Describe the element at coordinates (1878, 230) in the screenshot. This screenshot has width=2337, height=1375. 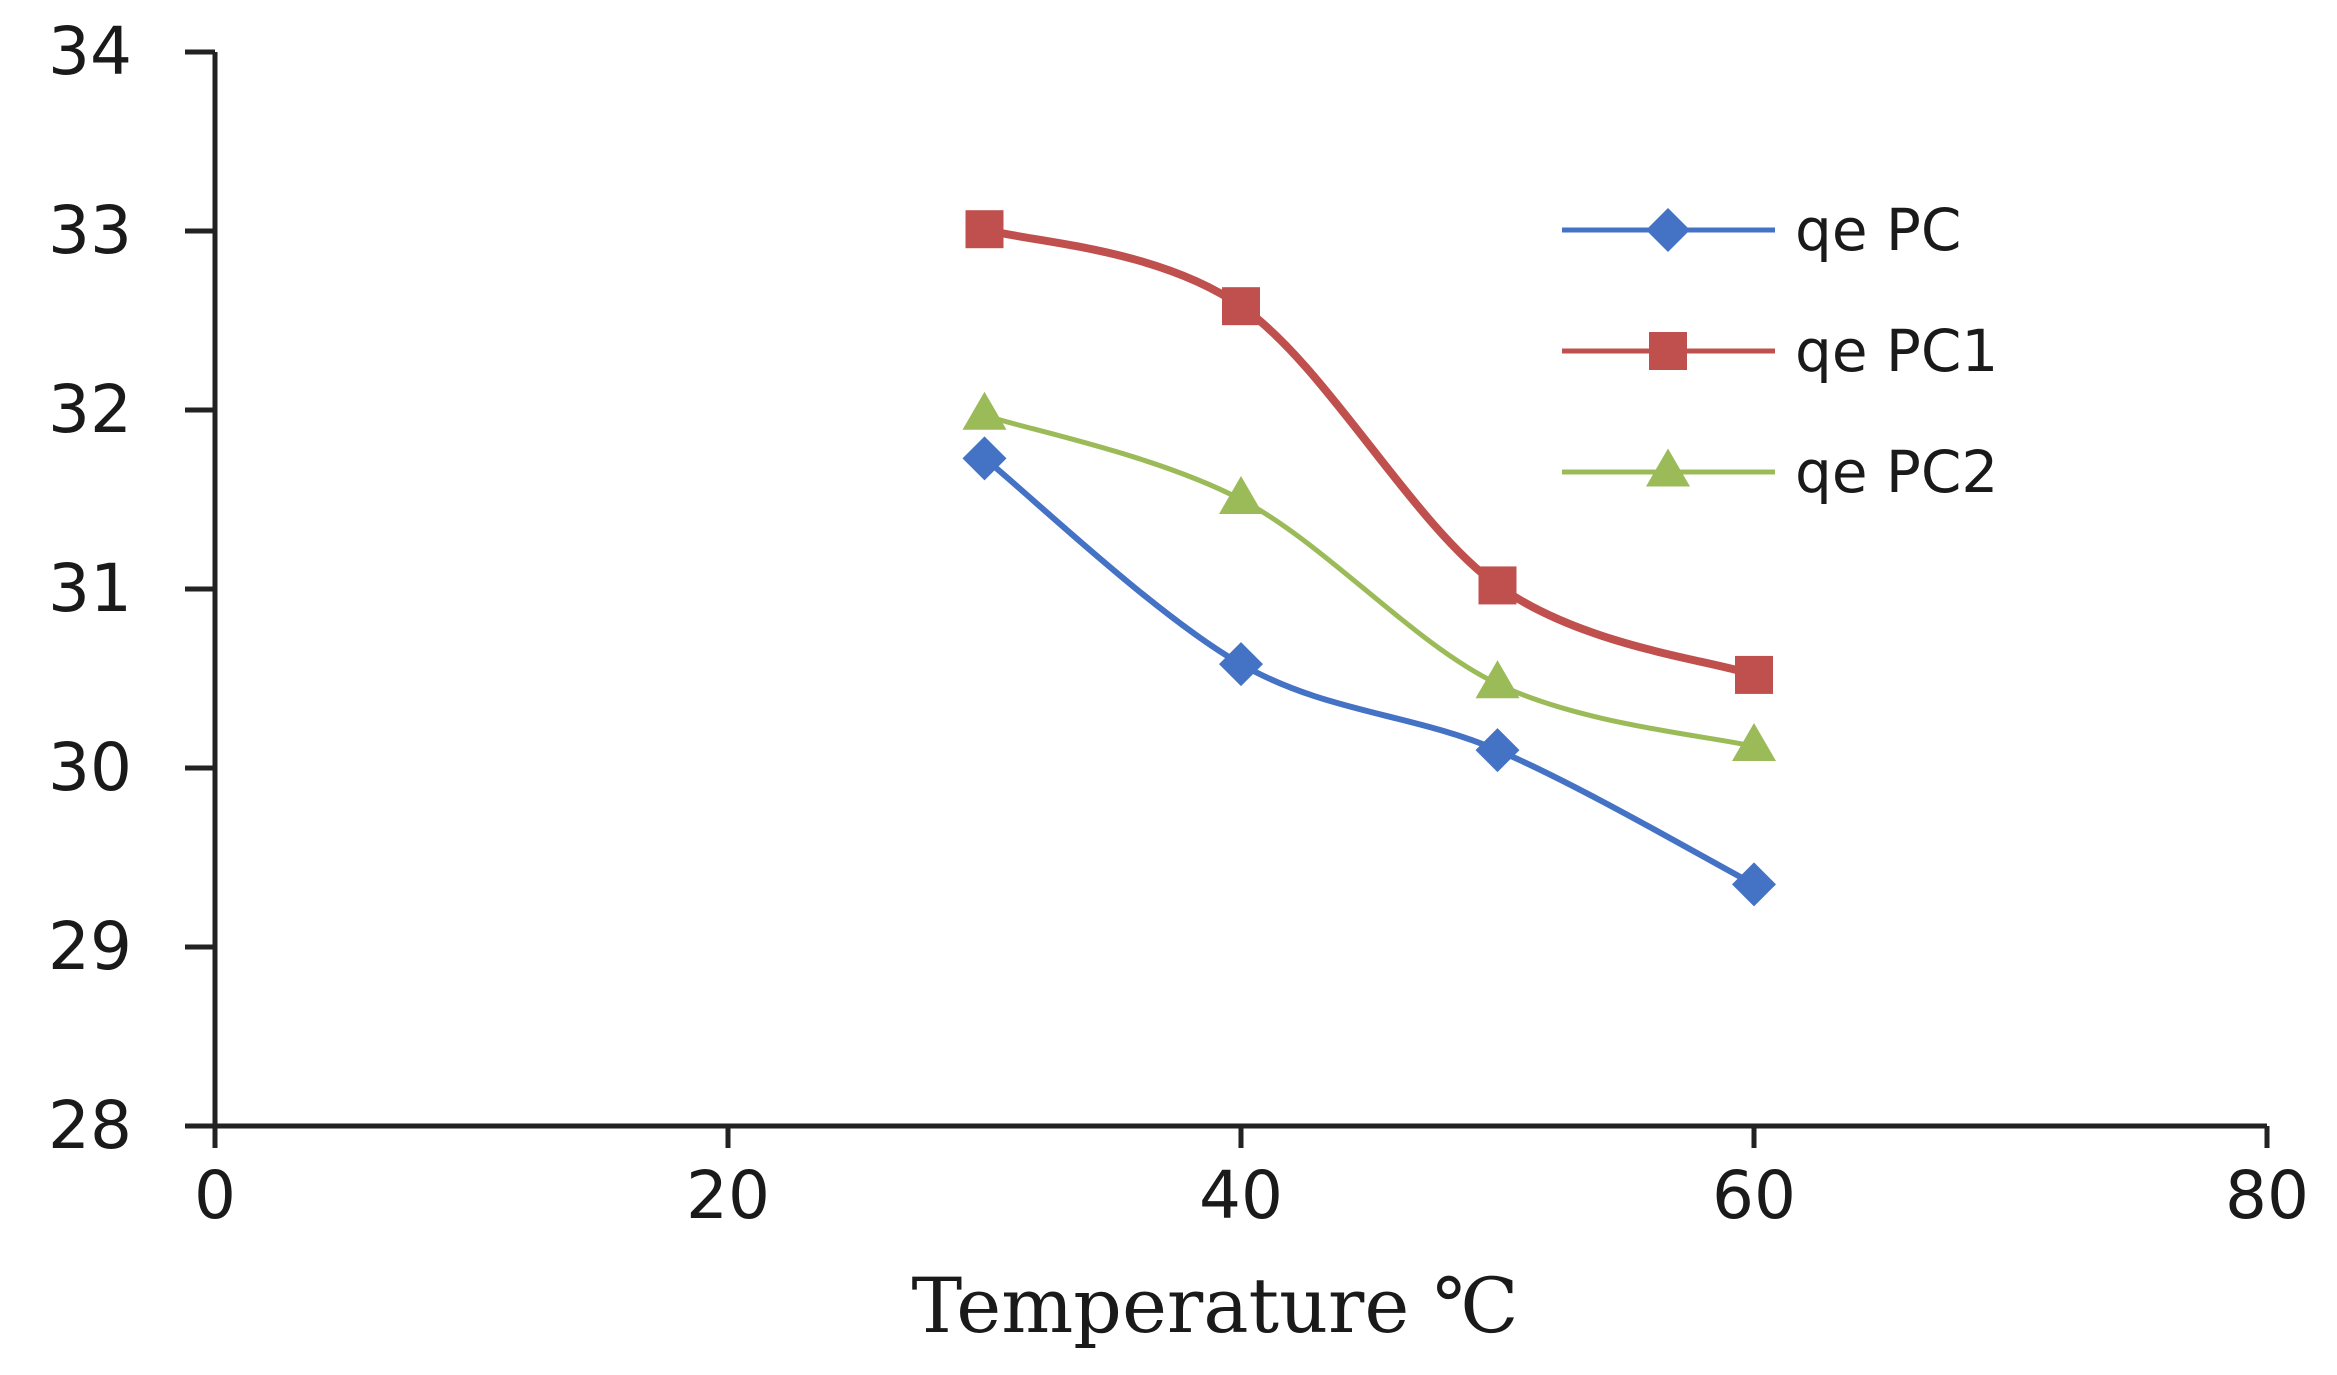
I see `legend-label: qe PC` at that location.